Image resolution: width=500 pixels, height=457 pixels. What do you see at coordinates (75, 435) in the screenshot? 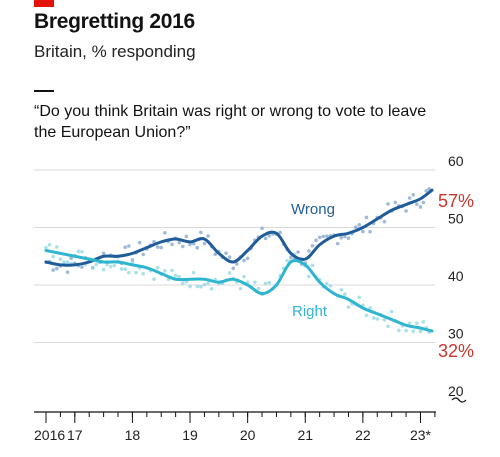
I see `x-tick-label: 17` at bounding box center [75, 435].